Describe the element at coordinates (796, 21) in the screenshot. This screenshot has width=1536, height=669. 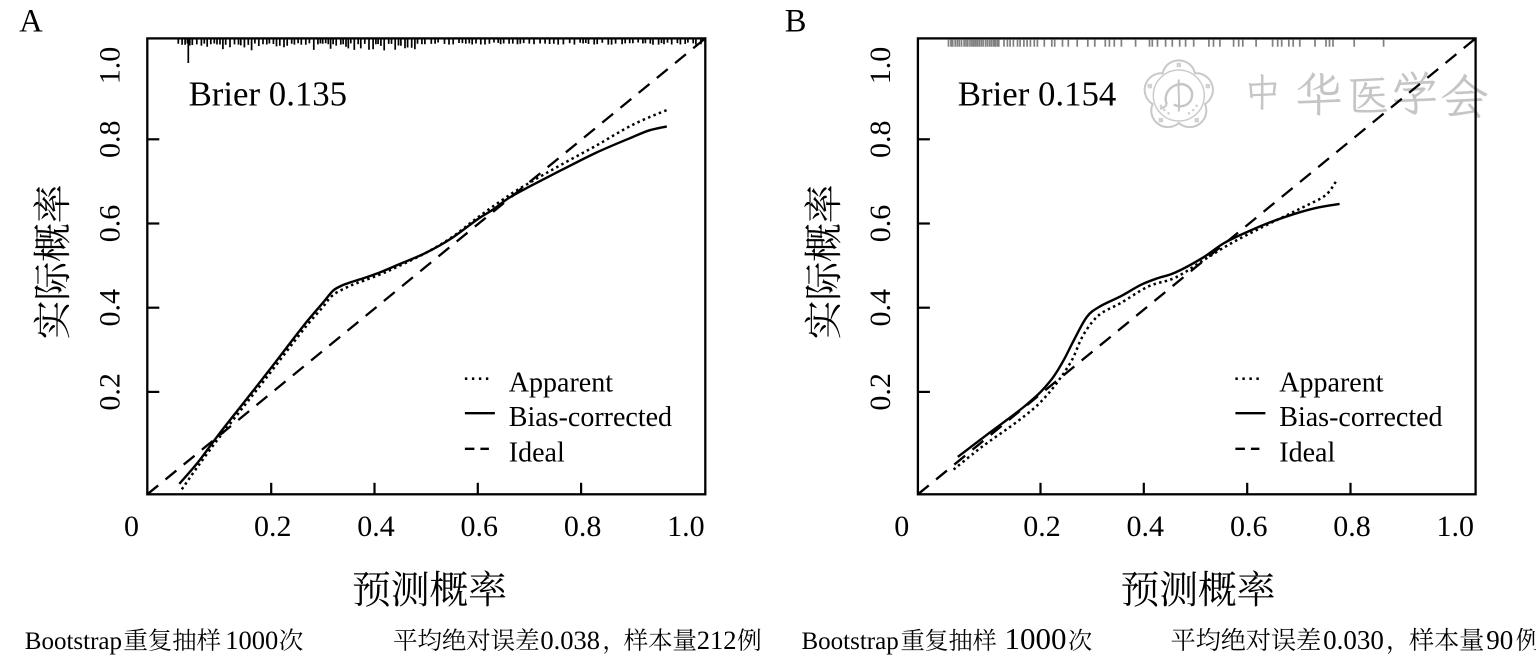
I see `svg-text: B` at that location.